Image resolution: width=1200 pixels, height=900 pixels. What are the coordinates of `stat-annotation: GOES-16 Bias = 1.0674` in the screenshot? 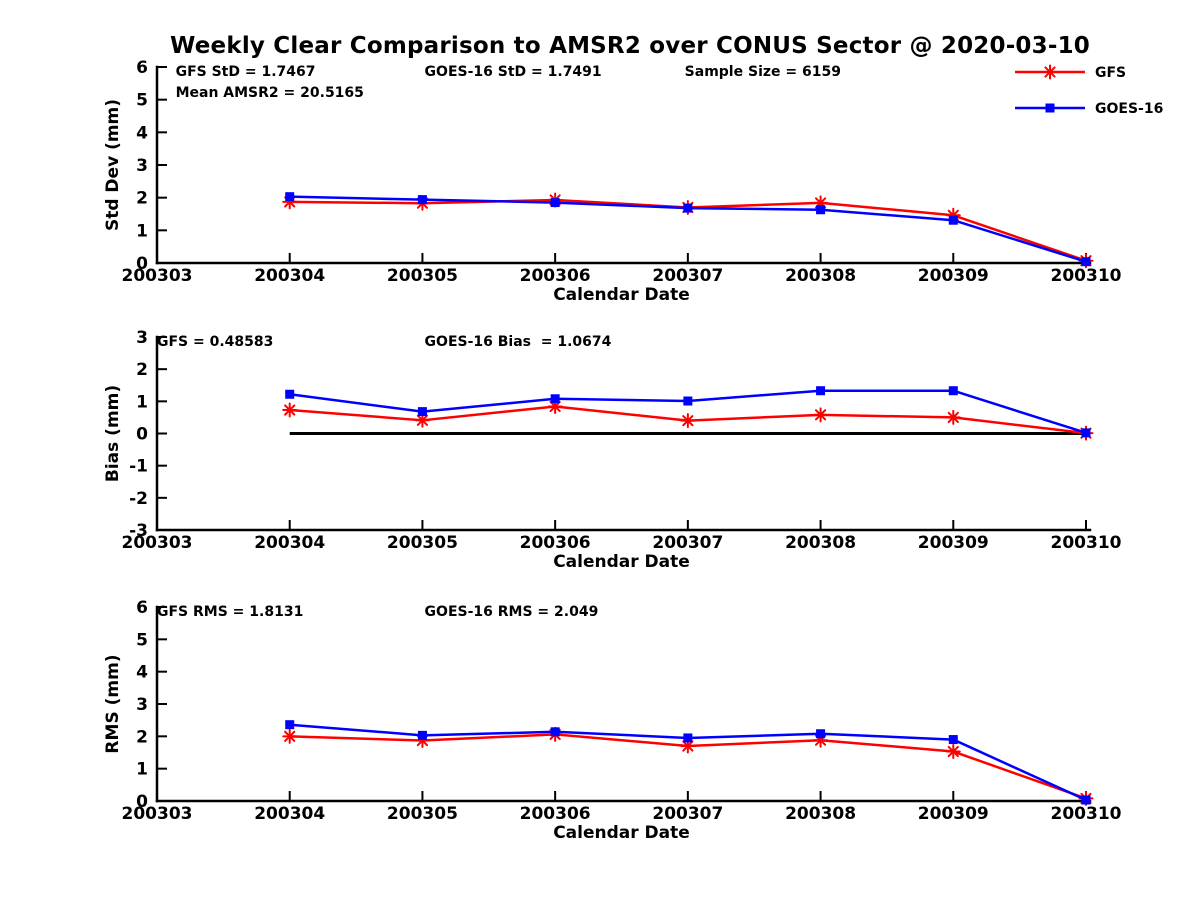 It's located at (518, 342).